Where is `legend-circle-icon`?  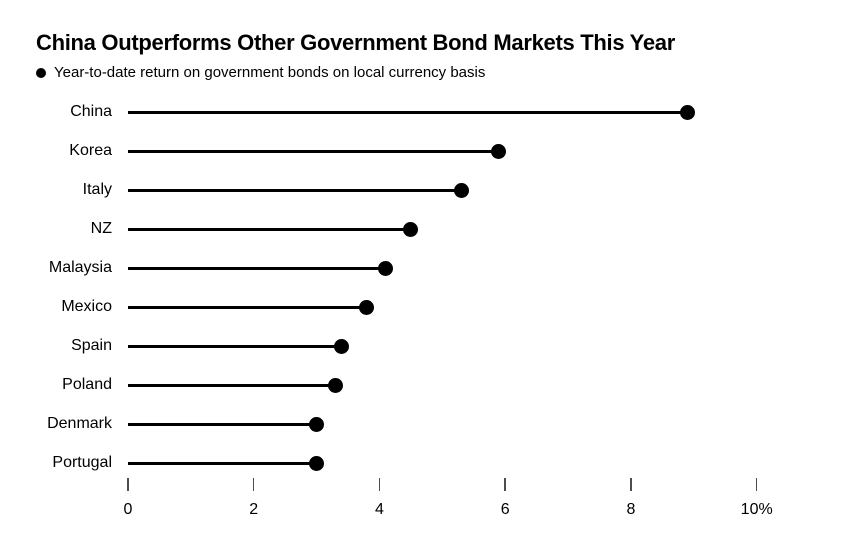 legend-circle-icon is located at coordinates (41, 72).